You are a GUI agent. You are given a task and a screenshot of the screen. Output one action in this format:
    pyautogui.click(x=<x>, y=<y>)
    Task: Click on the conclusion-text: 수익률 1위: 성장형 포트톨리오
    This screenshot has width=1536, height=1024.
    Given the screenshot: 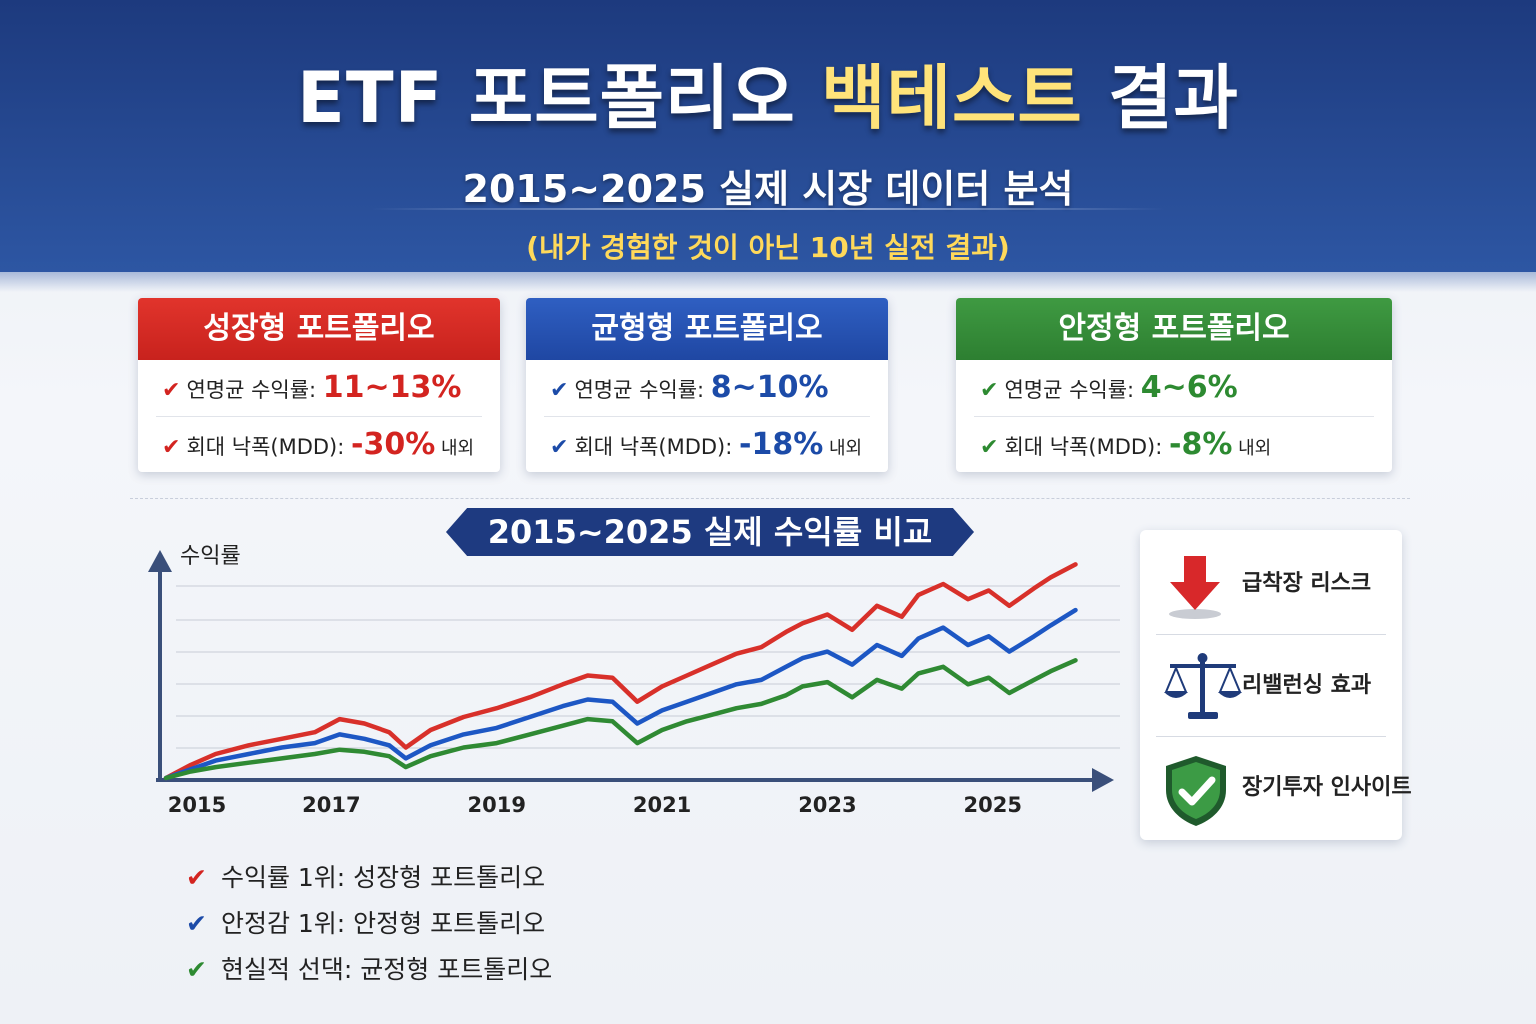 What is the action you would take?
    pyautogui.click(x=383, y=877)
    